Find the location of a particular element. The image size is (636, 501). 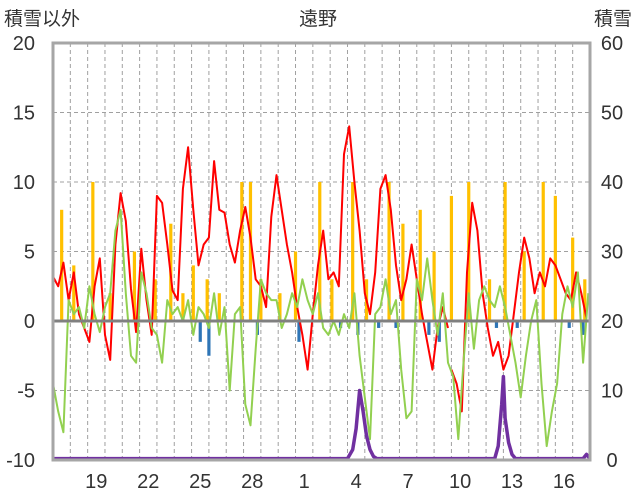

x-tick-label: 16 is located at coordinates (564, 482).